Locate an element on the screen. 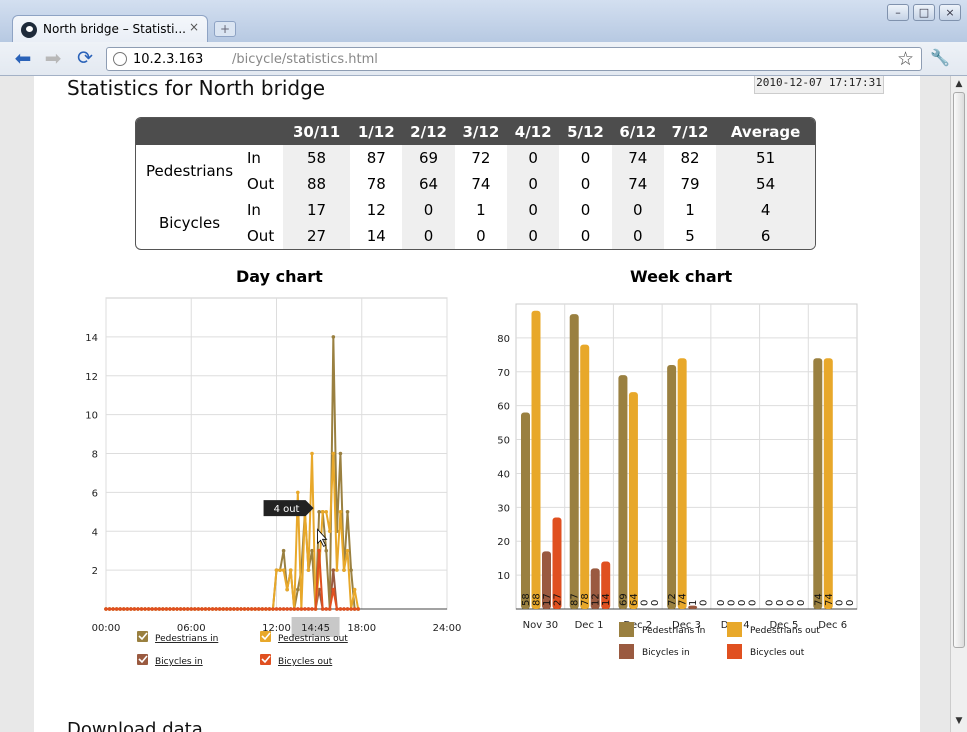  close-window-button: × is located at coordinates (950, 12).